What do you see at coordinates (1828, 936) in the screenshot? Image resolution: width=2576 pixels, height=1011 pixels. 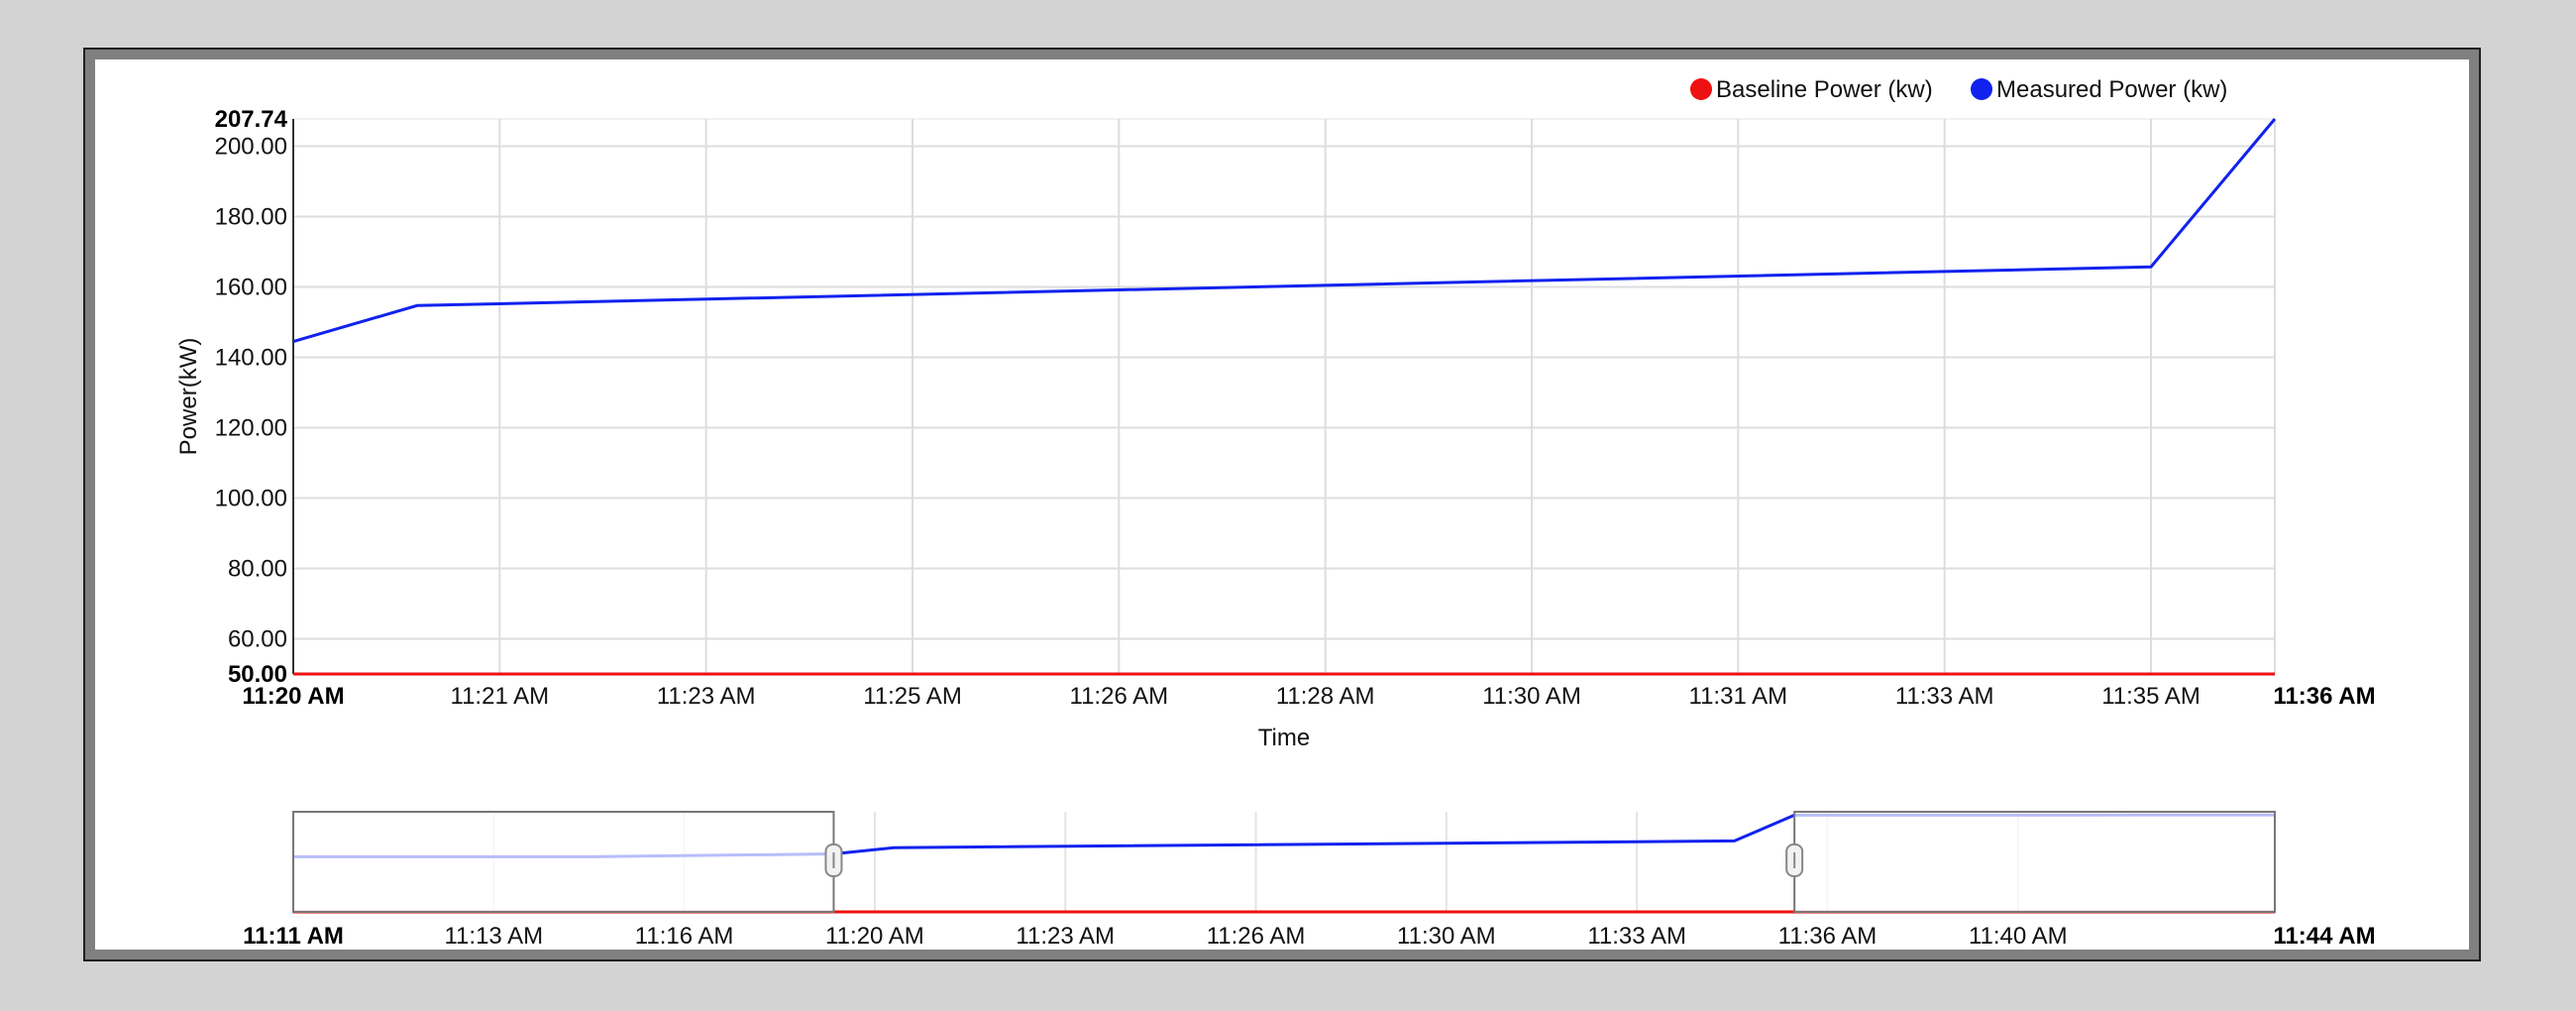 I see `nav-x-tick-label: 11:36 AM` at bounding box center [1828, 936].